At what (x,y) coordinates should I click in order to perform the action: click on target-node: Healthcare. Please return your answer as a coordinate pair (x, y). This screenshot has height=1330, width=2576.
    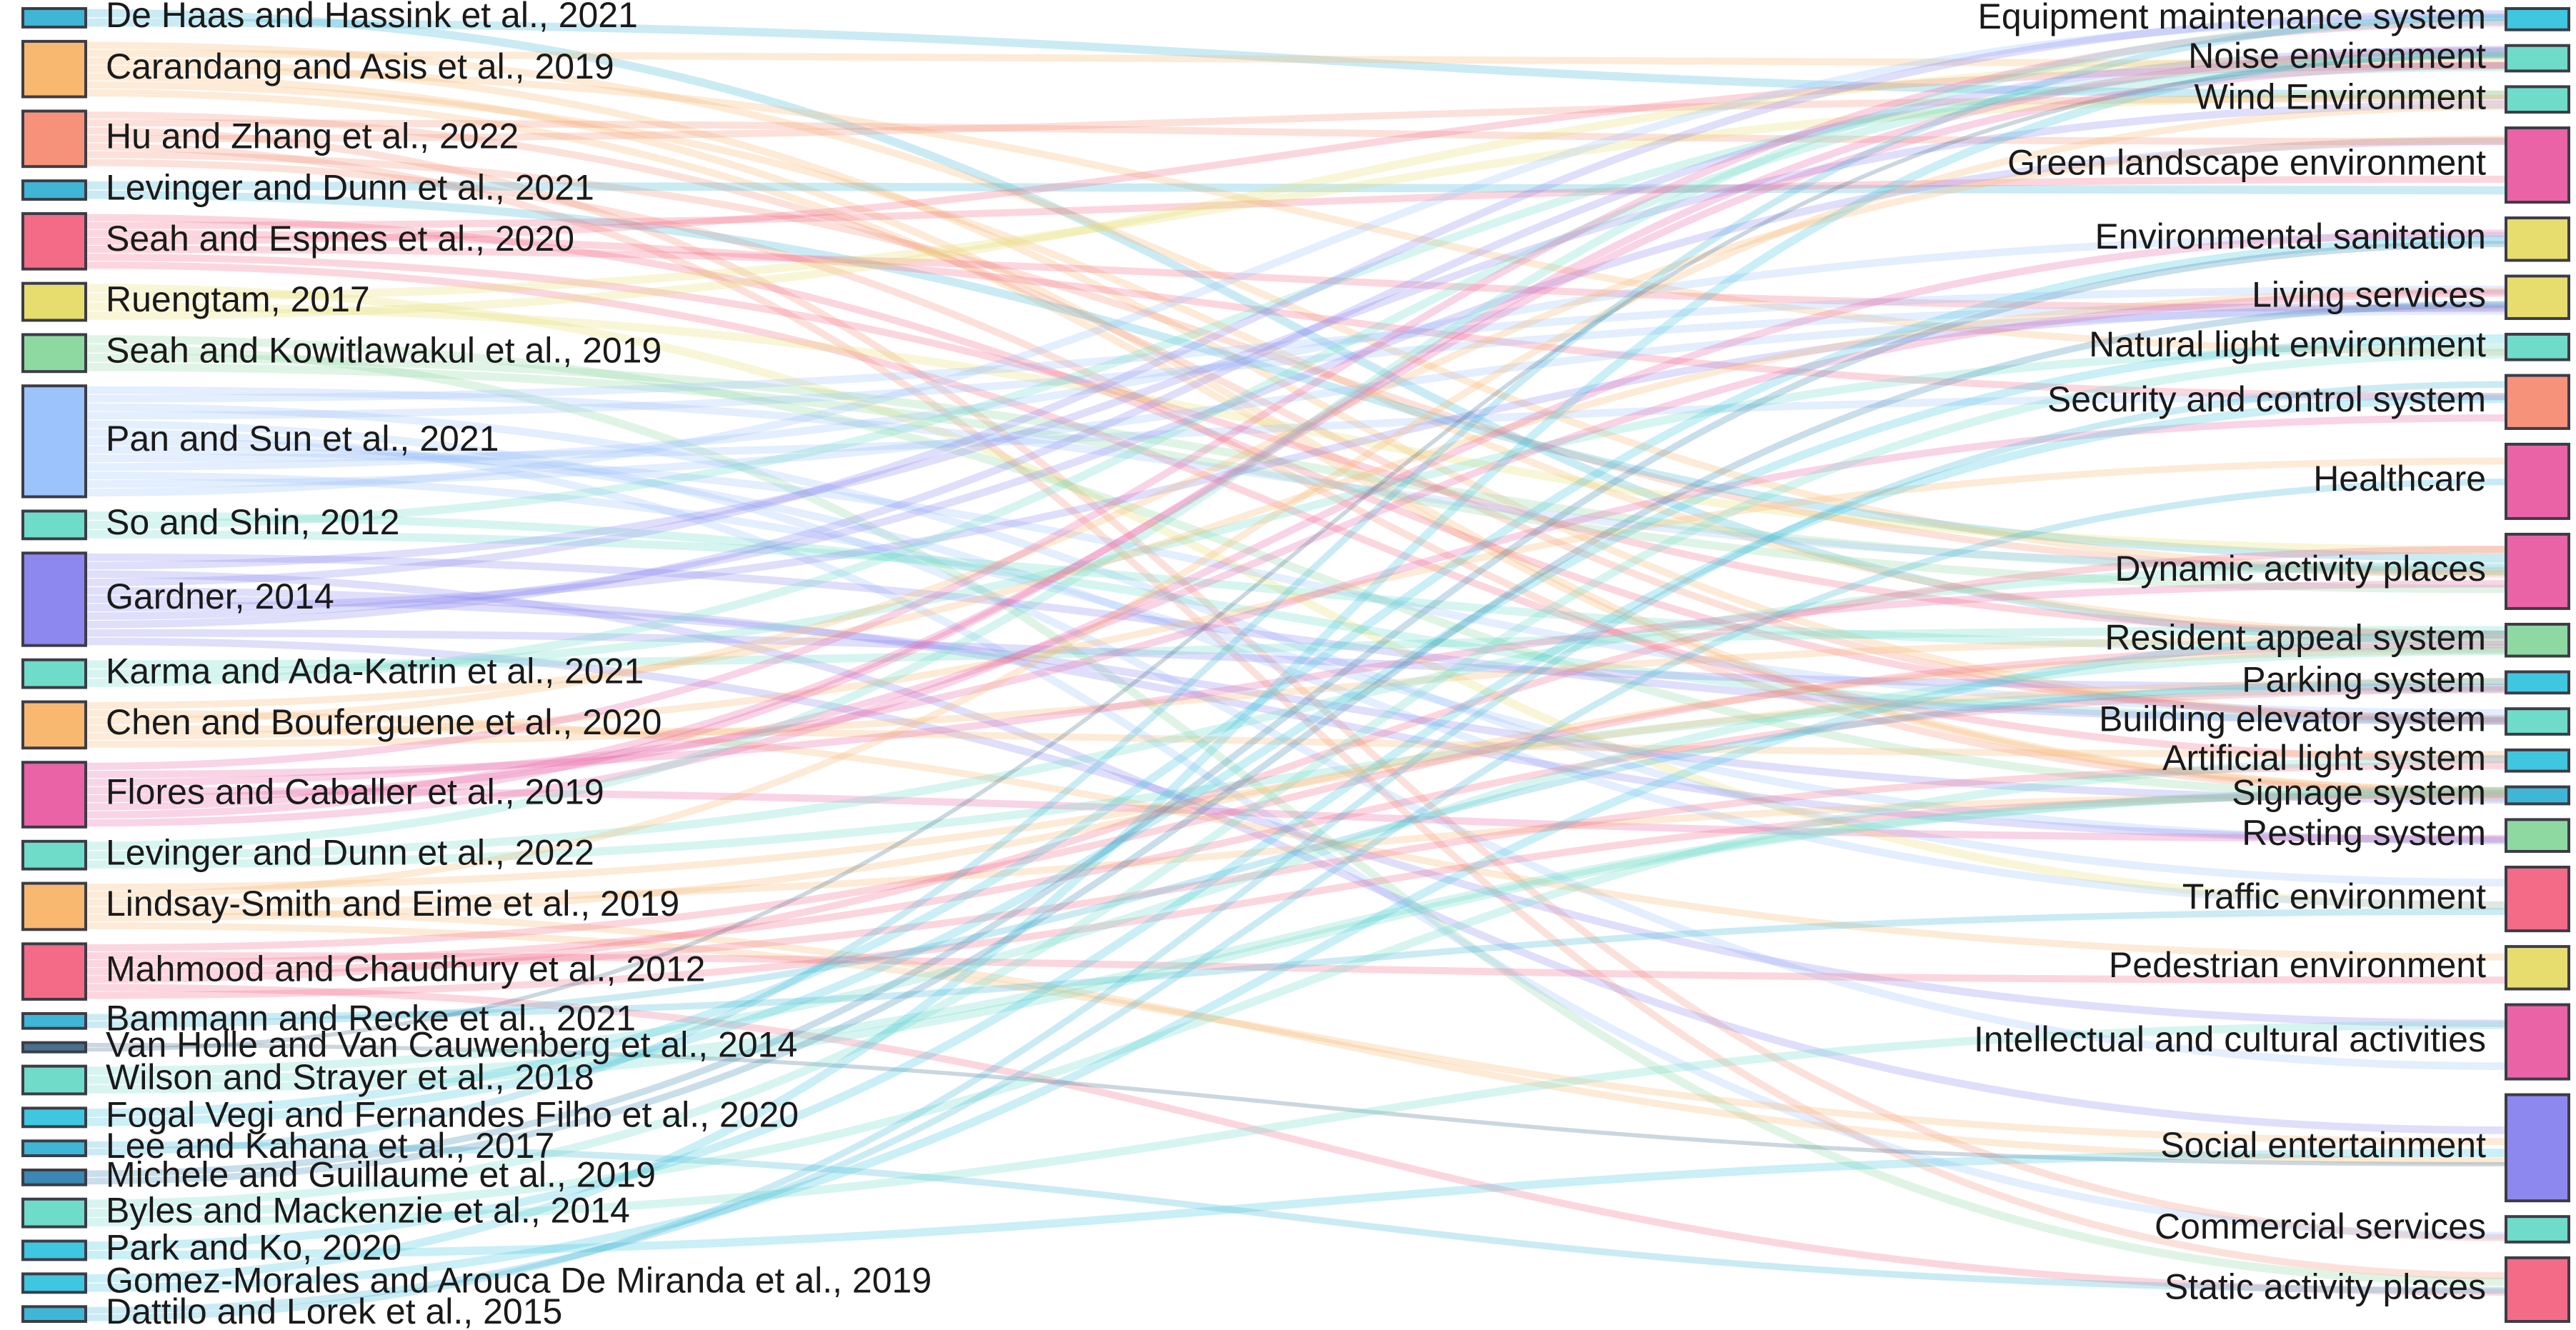
    Looking at the image, I should click on (2442, 481).